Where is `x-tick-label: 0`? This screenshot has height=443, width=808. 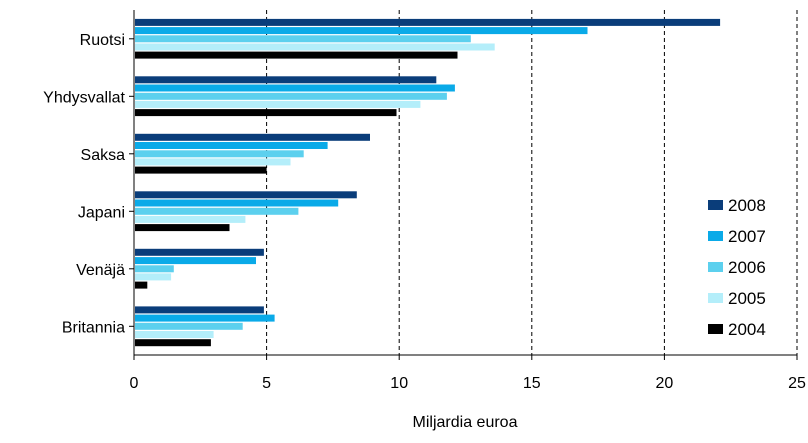
x-tick-label: 0 is located at coordinates (134, 383).